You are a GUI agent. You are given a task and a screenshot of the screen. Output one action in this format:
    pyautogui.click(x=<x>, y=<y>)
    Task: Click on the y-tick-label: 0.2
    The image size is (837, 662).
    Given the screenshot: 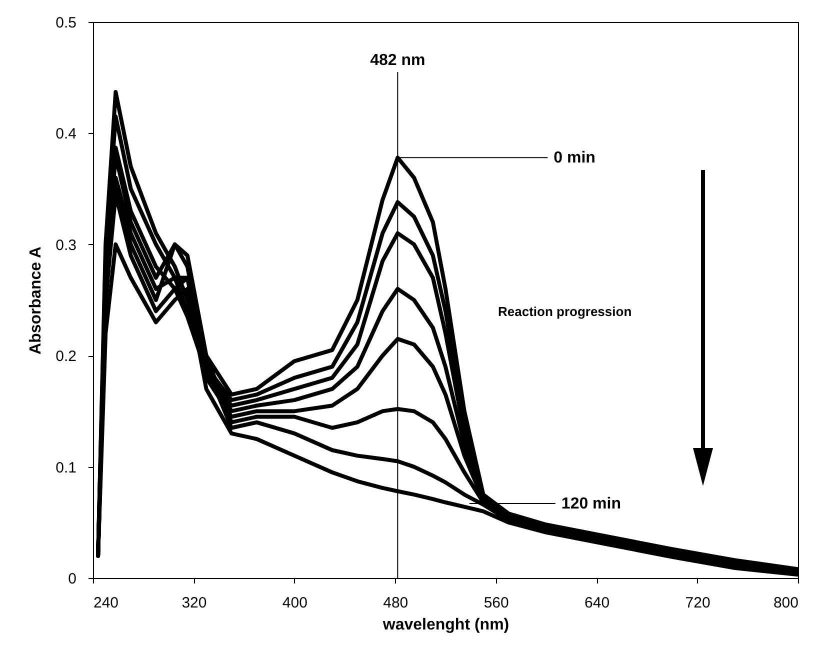 What is the action you would take?
    pyautogui.click(x=66, y=357)
    